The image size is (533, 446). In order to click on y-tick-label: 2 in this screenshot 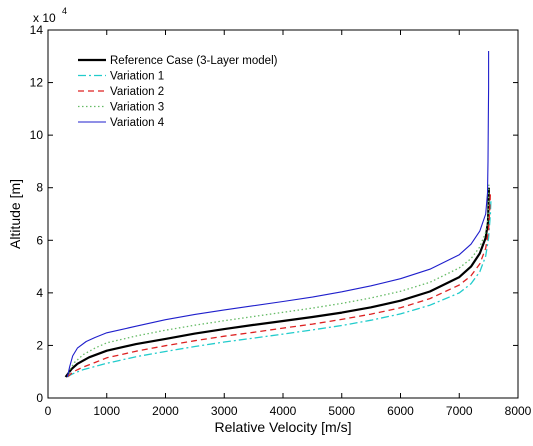, I will do `click(39, 345)`.